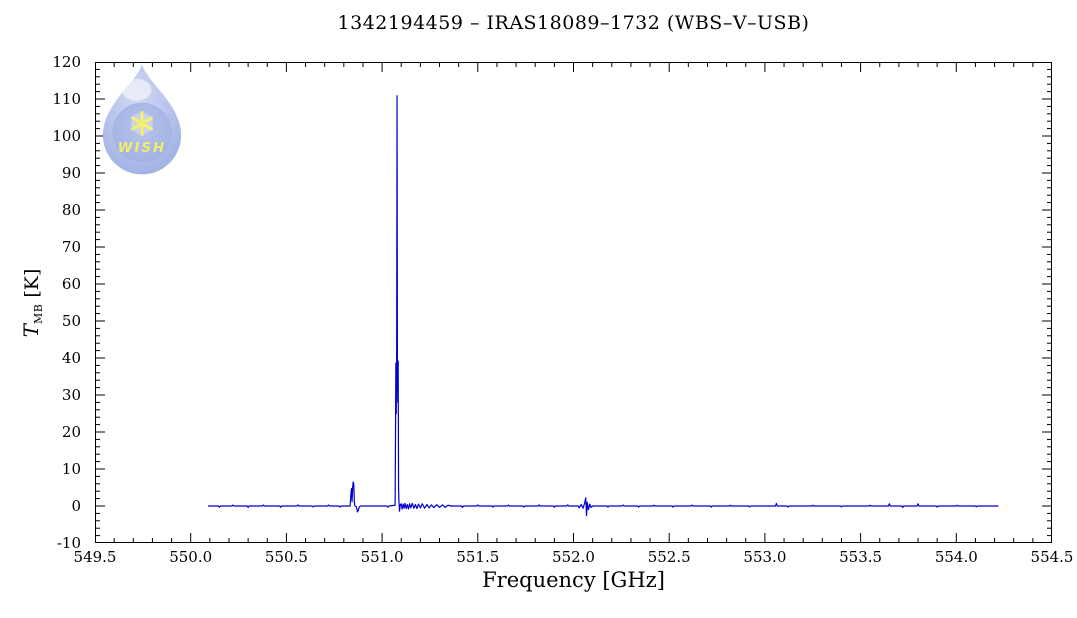  I want to click on x-axis-label: Frequency [GHz], so click(573, 580).